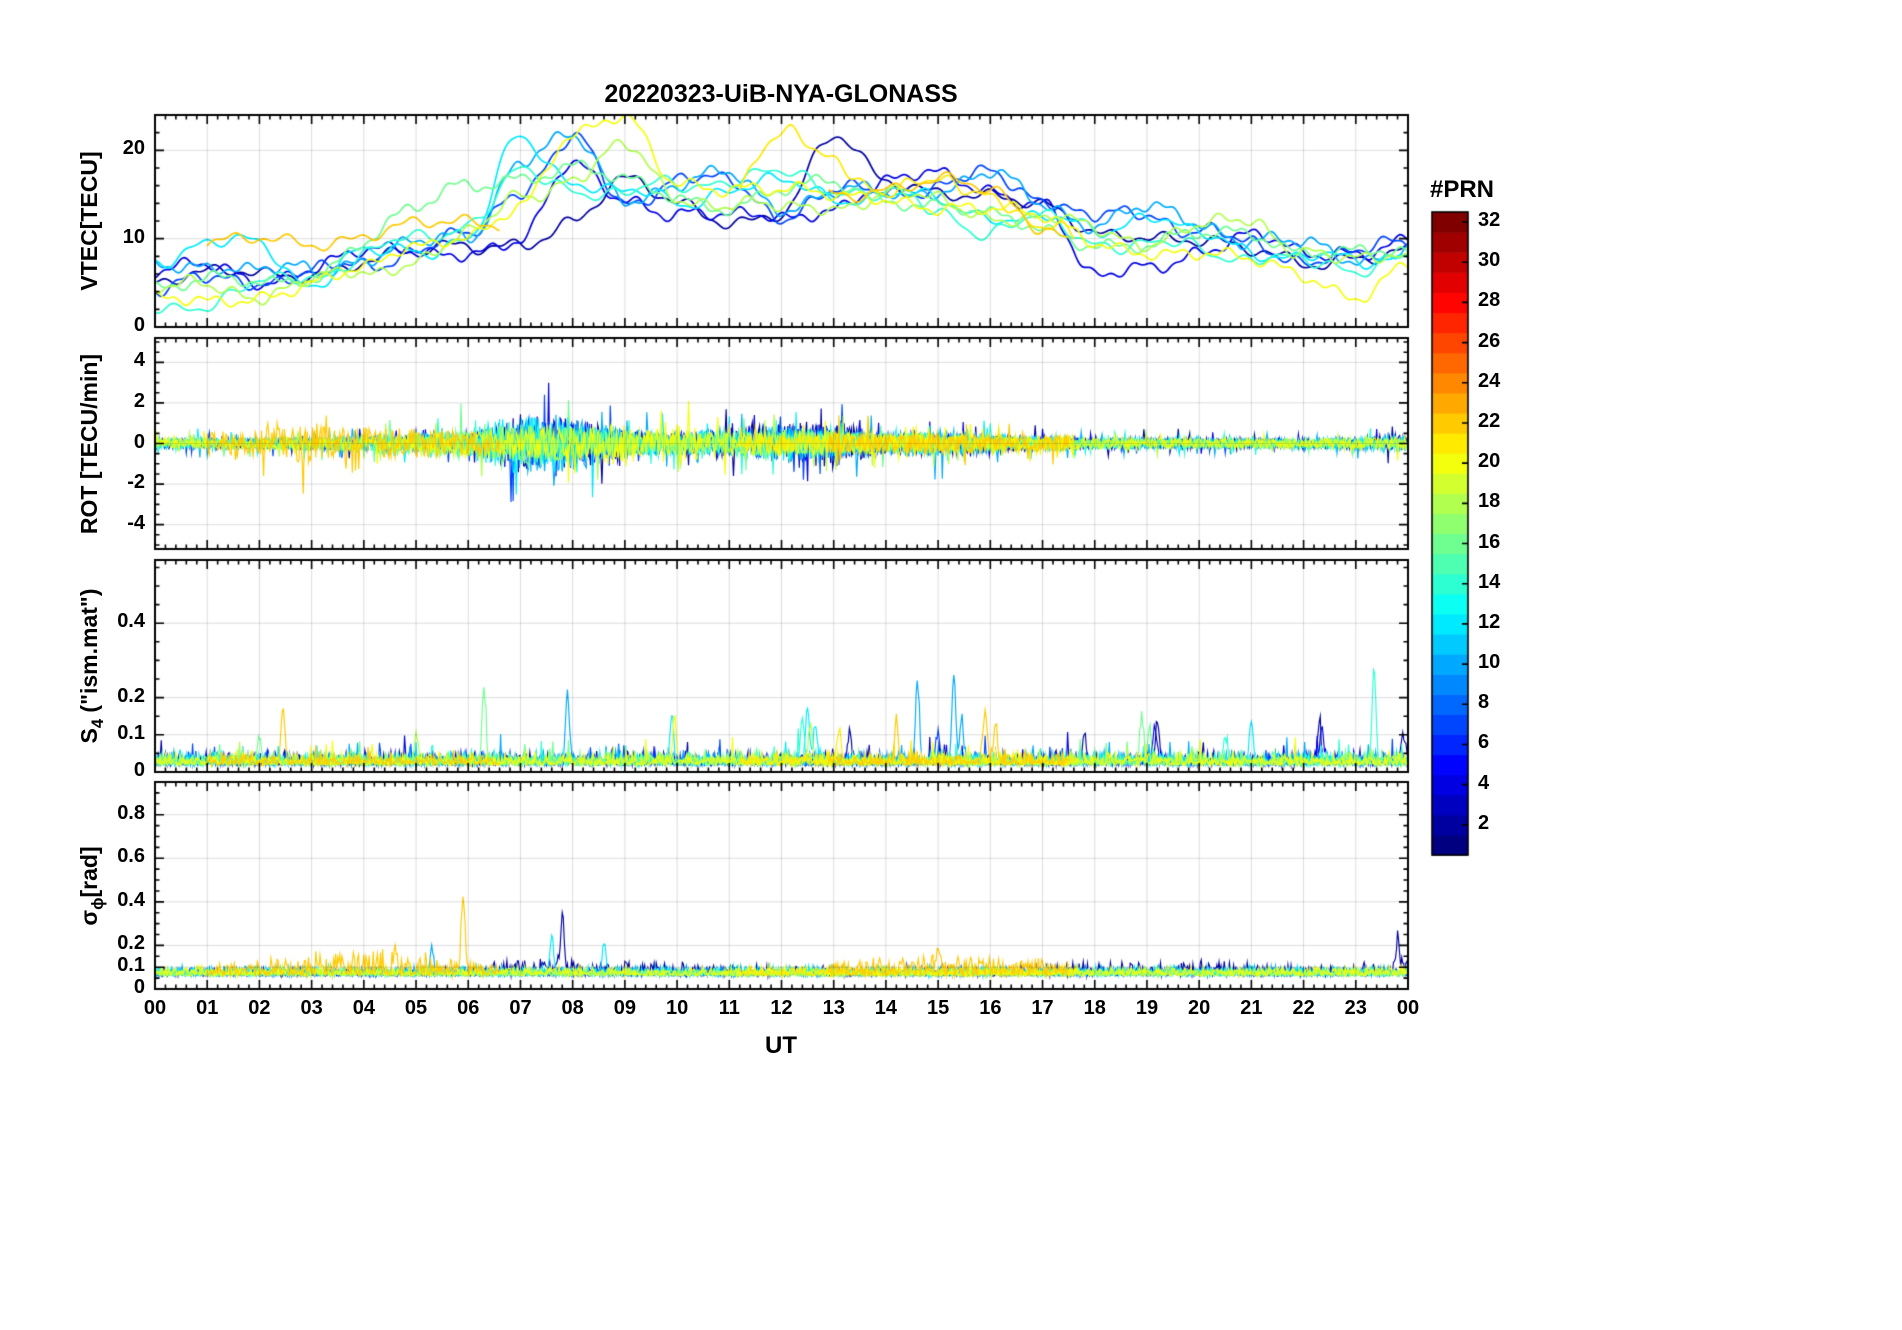  Describe the element at coordinates (97, 903) in the screenshot. I see `ylabel-sub: ϕ` at that location.